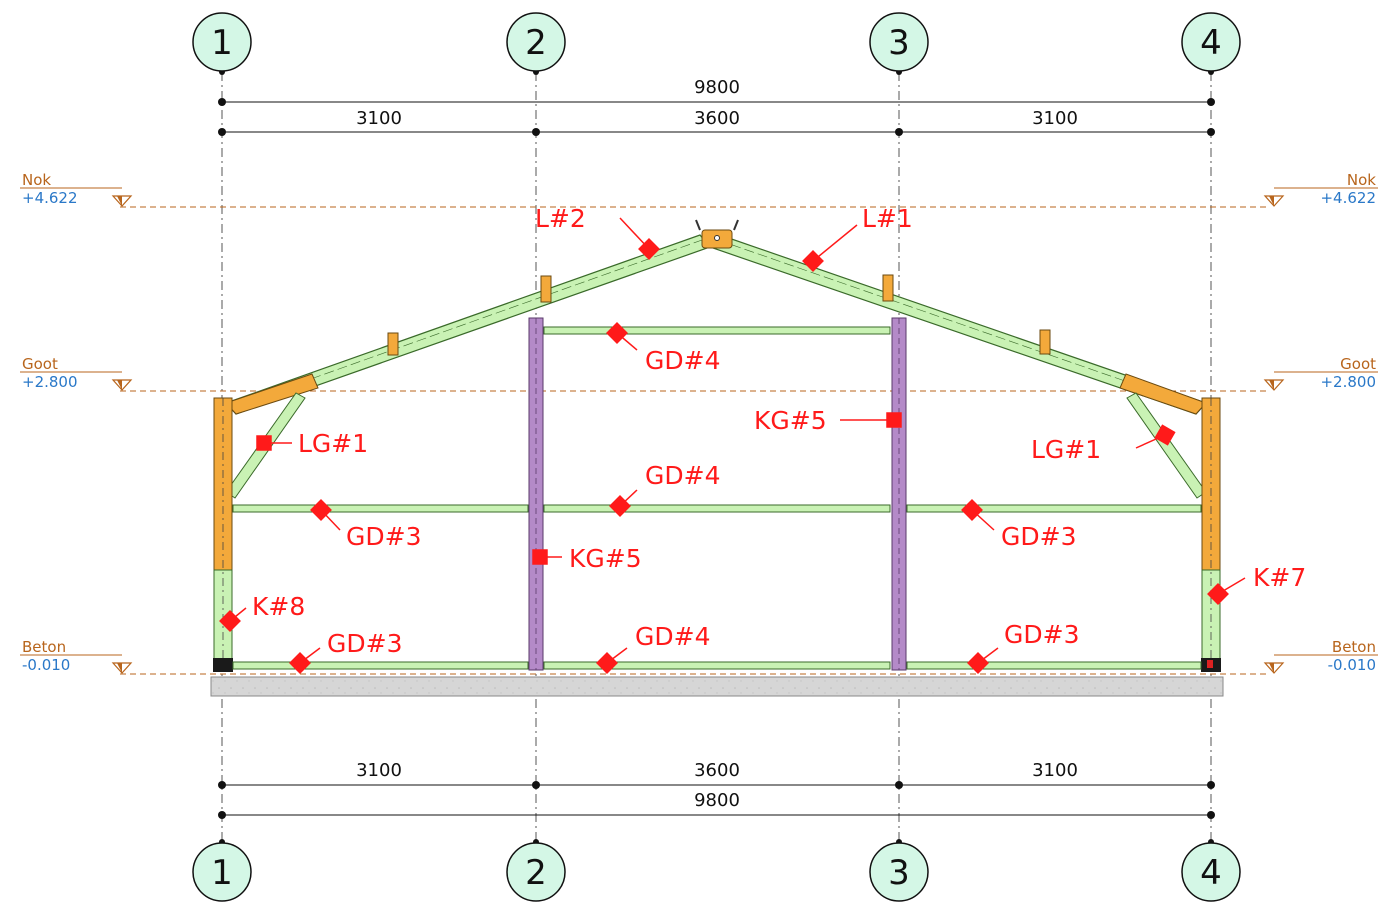 The image size is (1382, 906). I want to click on bottom-dim-span-1: 3100, so click(379, 770).